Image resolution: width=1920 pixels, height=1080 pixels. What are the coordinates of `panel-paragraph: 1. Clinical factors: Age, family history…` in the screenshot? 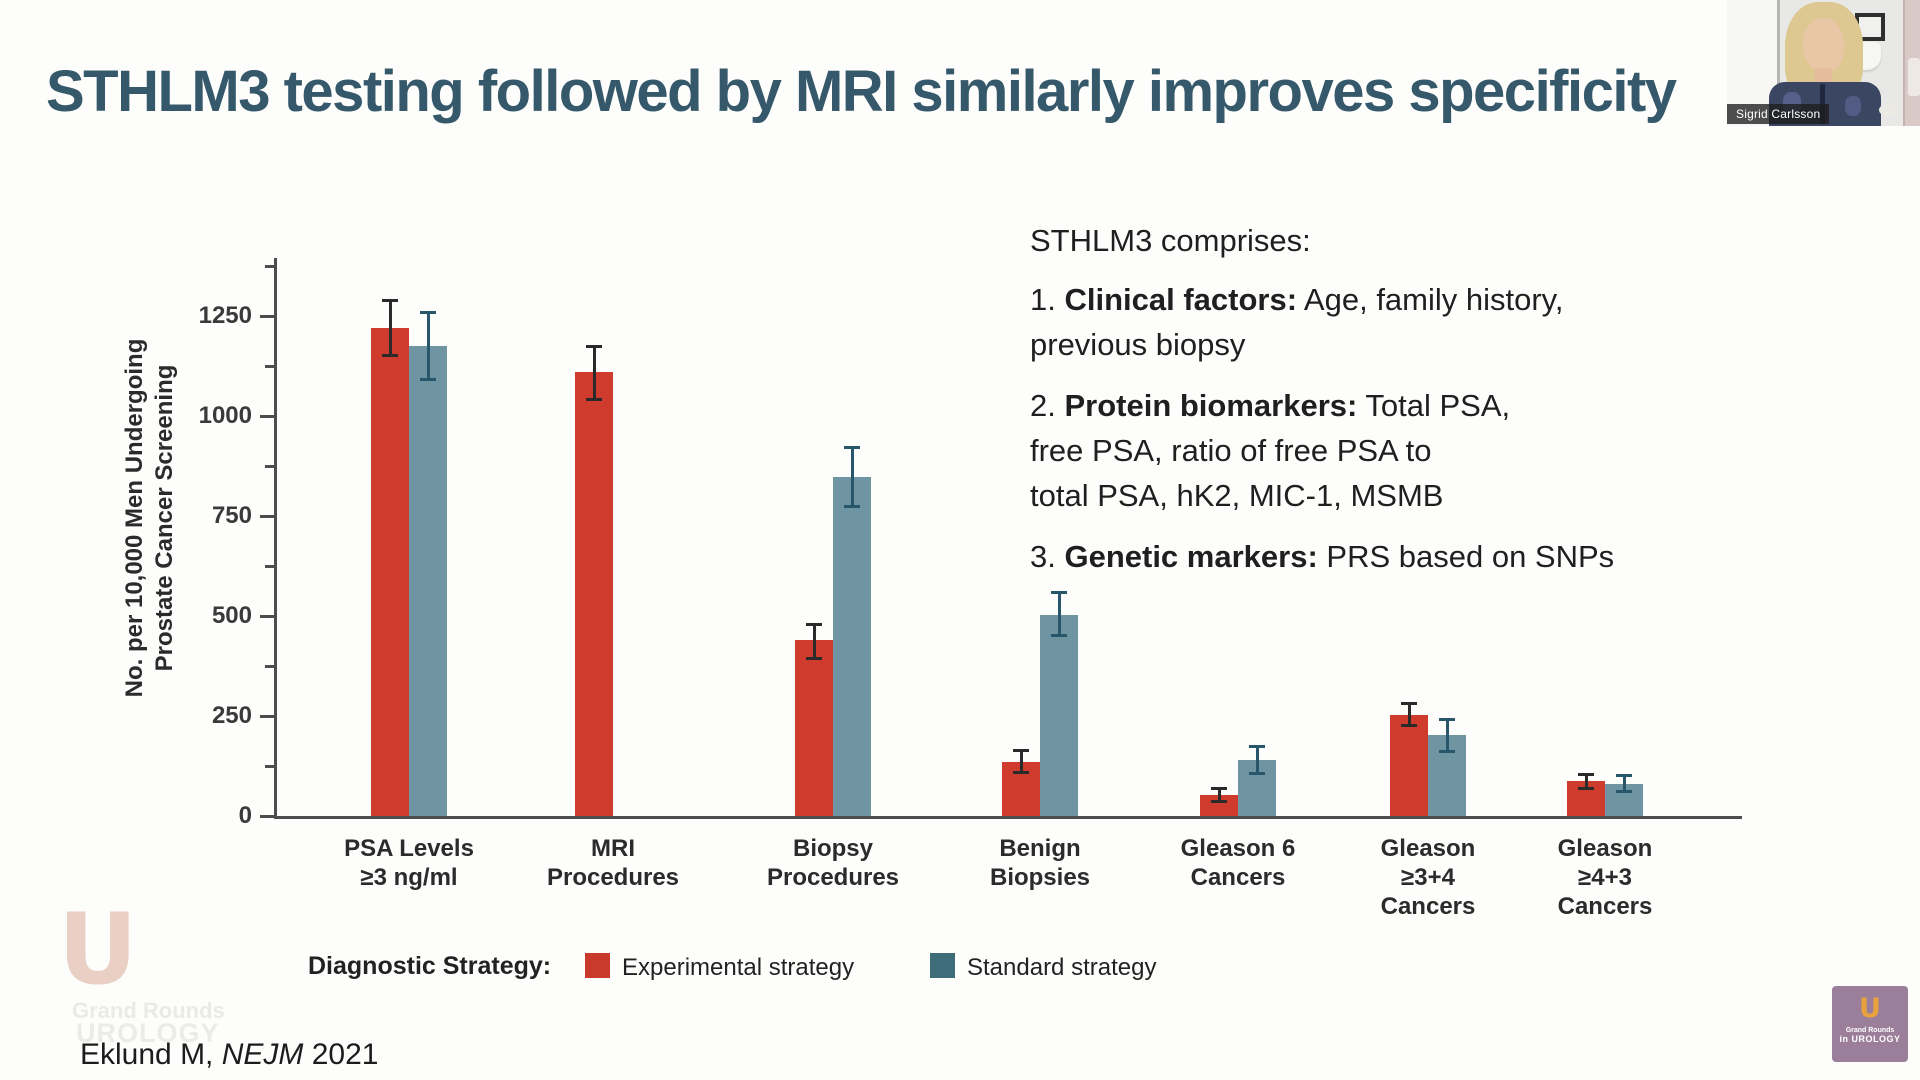 It's located at (1297, 322).